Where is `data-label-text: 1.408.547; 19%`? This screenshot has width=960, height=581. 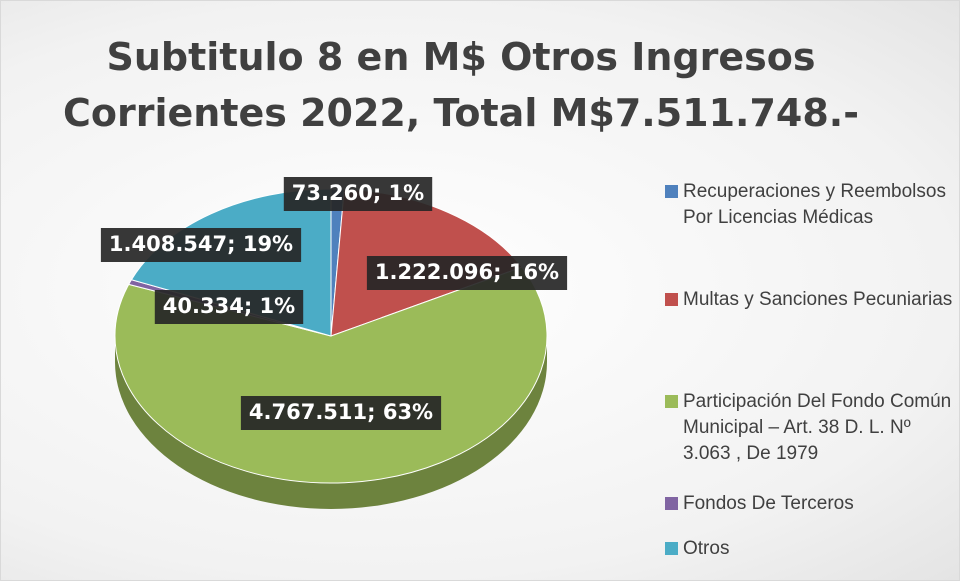
data-label-text: 1.408.547; 19% is located at coordinates (201, 244).